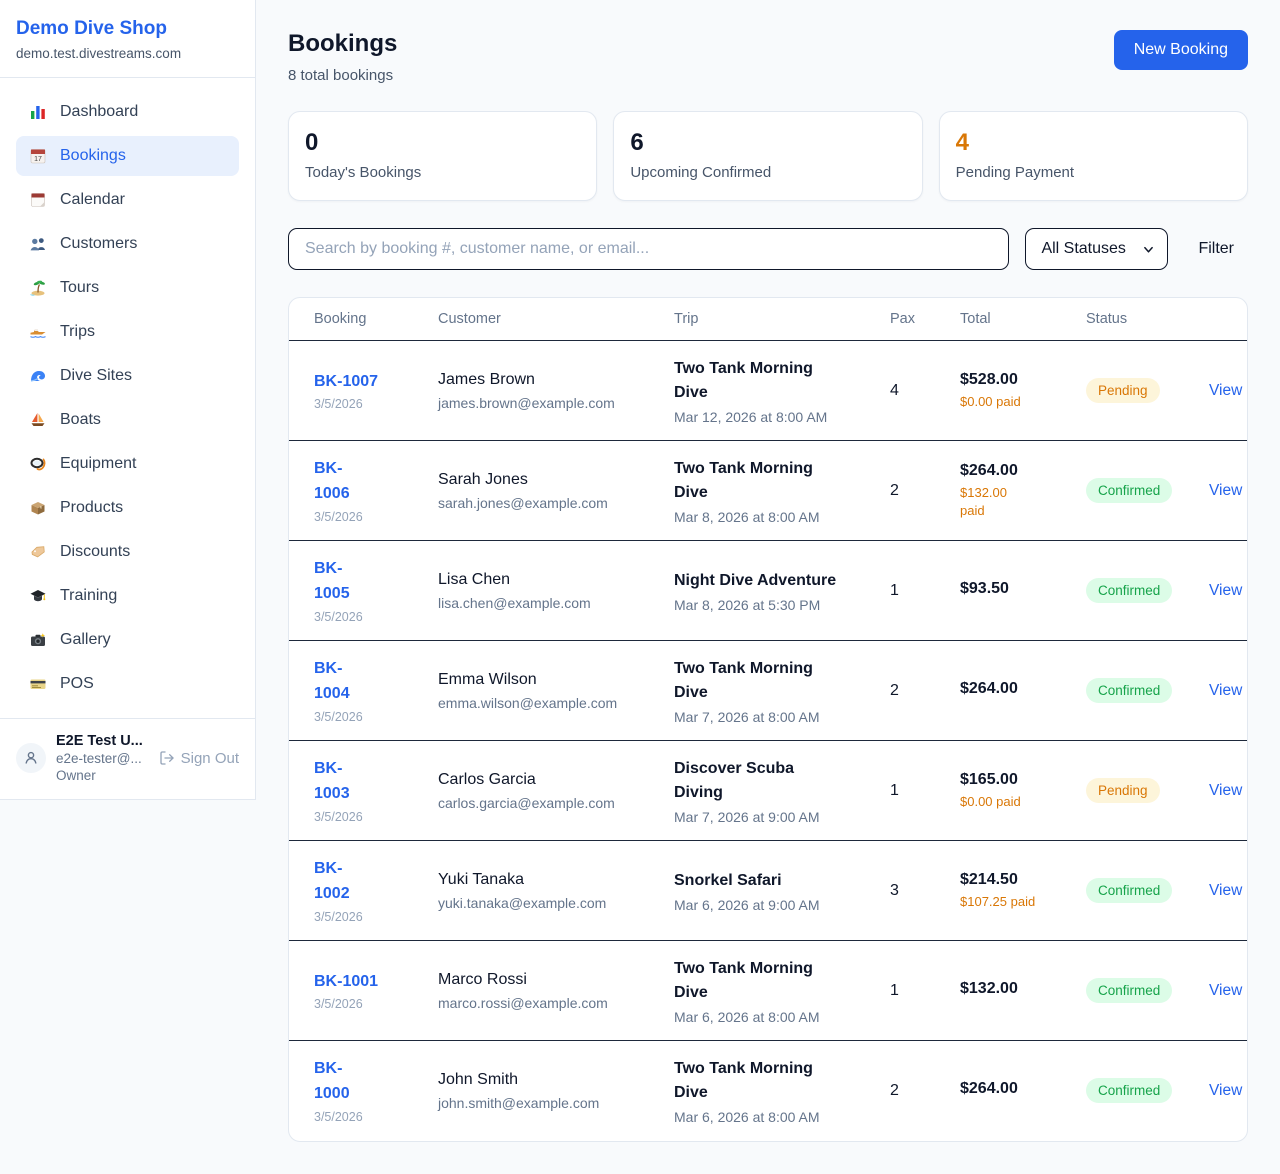 Image resolution: width=1280 pixels, height=1174 pixels. What do you see at coordinates (962, 142) in the screenshot?
I see `stat-value: 4` at bounding box center [962, 142].